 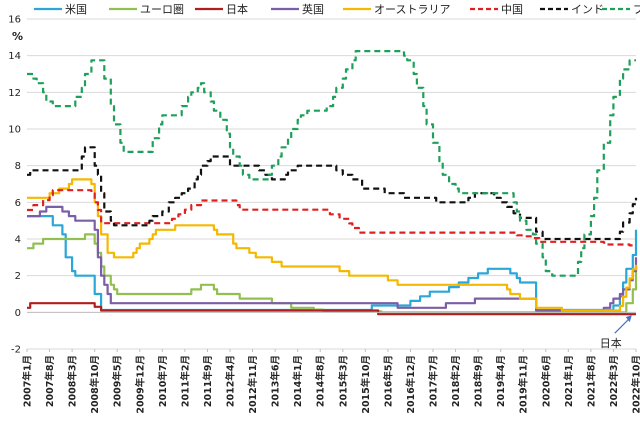 What do you see at coordinates (635, 384) in the screenshot?
I see `x-tick-label: 2022年10月` at bounding box center [635, 384].